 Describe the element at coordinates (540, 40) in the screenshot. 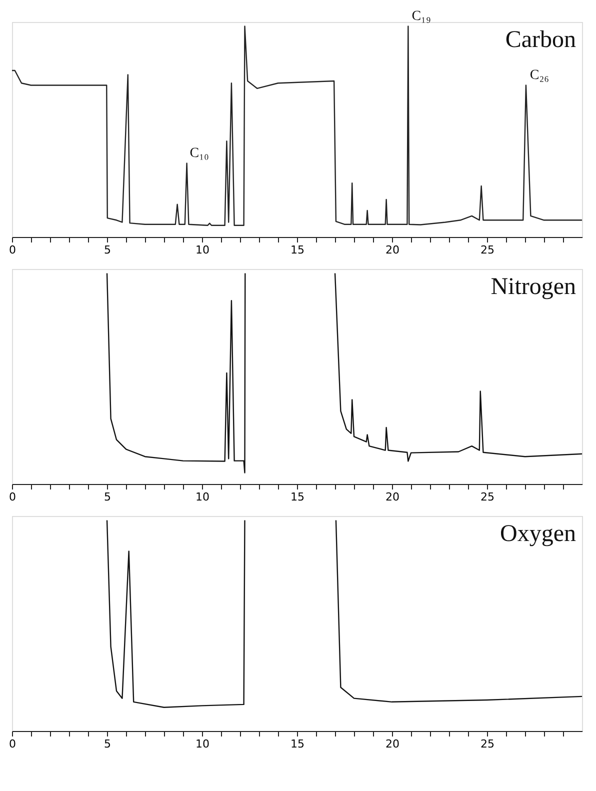

I see `chart-title: Carbon` at that location.